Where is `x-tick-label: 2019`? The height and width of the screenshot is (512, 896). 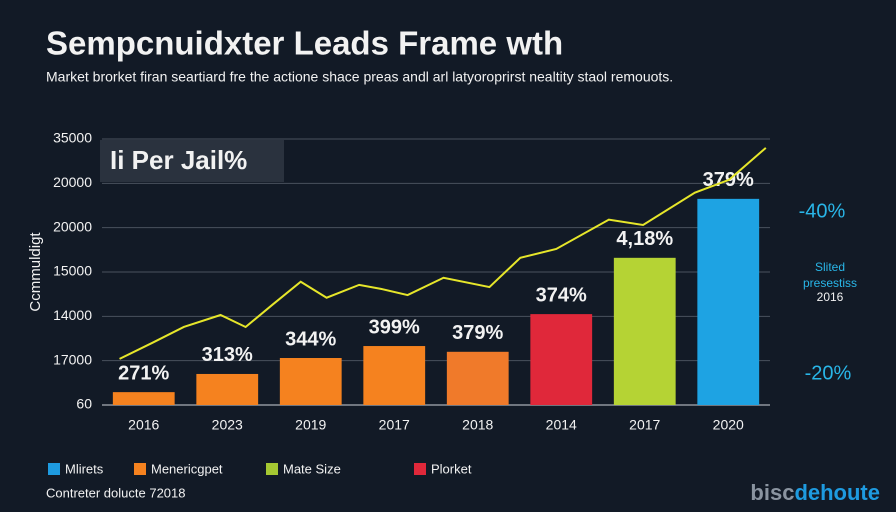 x-tick-label: 2019 is located at coordinates (310, 425).